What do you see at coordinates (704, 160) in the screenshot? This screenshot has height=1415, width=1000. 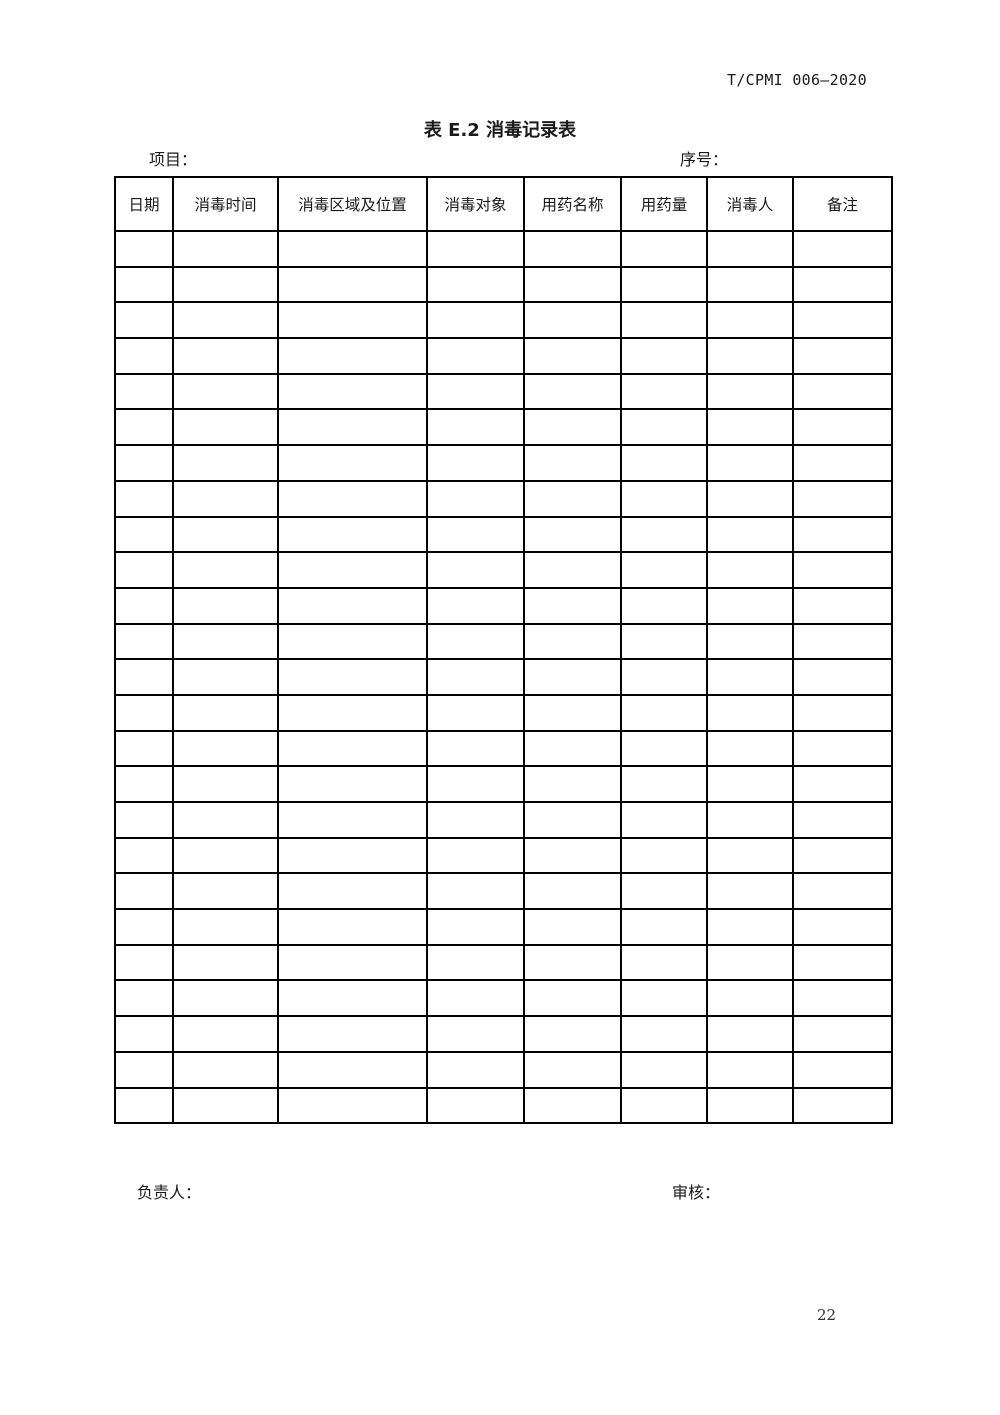 I see `serial-number-label: 序号：` at bounding box center [704, 160].